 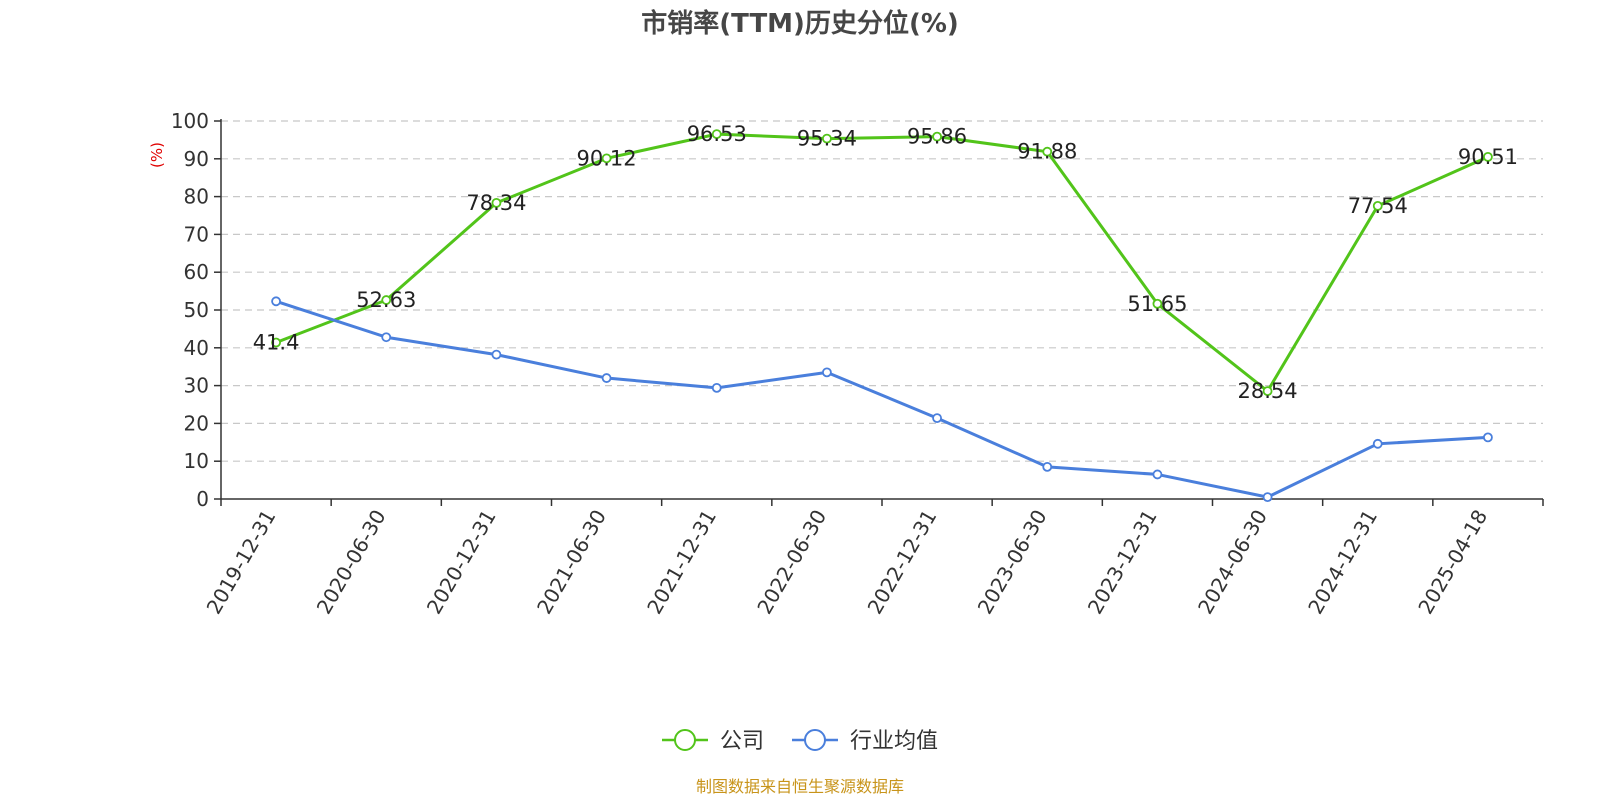 What do you see at coordinates (800, 23) in the screenshot?
I see `chart-title: 市销率(TTM)历史分位(%)` at bounding box center [800, 23].